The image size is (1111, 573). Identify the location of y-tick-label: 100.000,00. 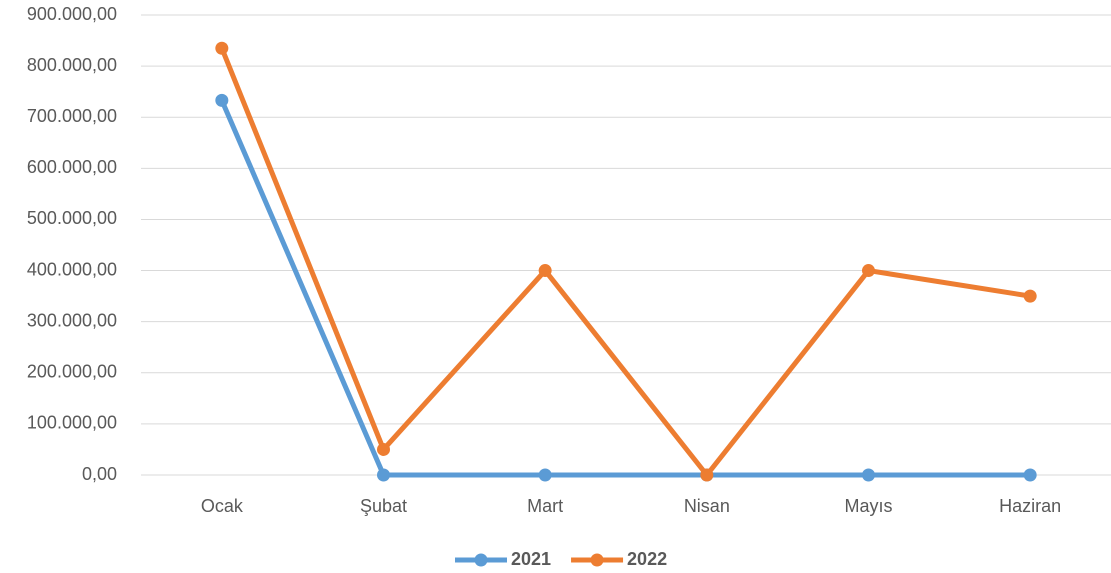
(72, 423).